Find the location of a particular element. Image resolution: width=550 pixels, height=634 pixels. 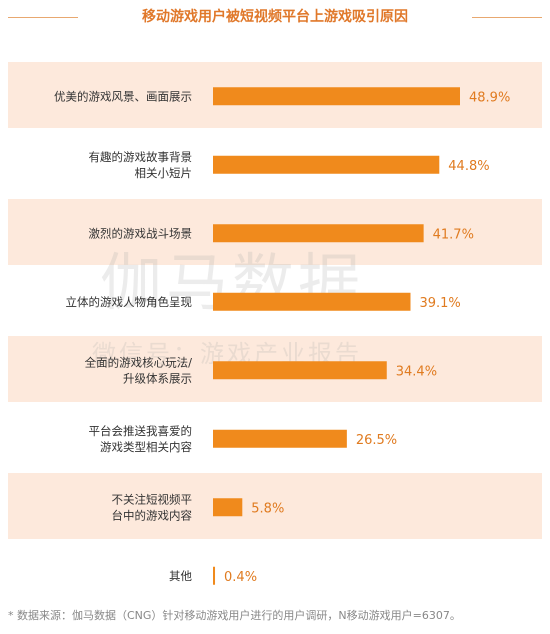

value-label-1: 48.9% is located at coordinates (489, 97).